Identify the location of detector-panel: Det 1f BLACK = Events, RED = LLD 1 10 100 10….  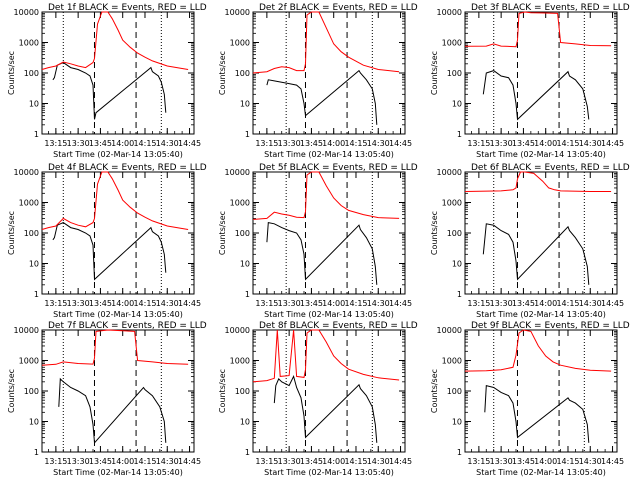
(107, 81).